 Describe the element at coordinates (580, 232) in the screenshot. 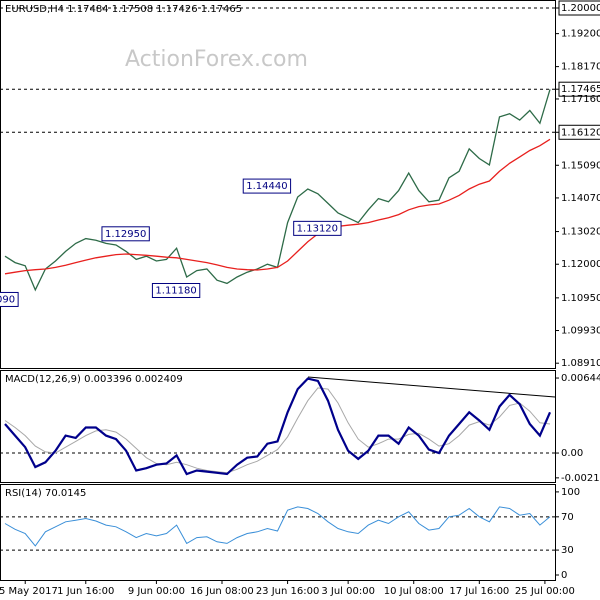

I see `y-tick-label: 1.13020` at that location.